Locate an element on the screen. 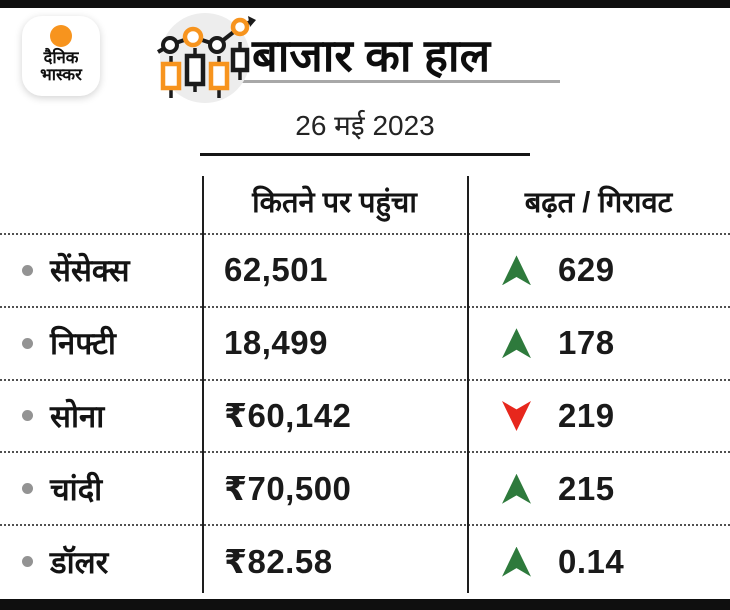  bottom-black-bar is located at coordinates (365, 604).